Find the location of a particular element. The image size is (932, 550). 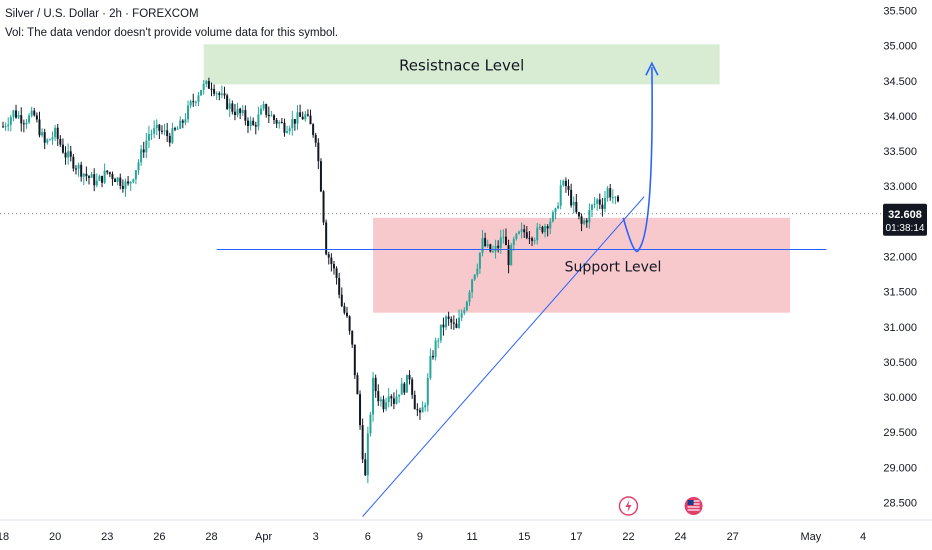

y-tick-label: 35.500 is located at coordinates (900, 12).